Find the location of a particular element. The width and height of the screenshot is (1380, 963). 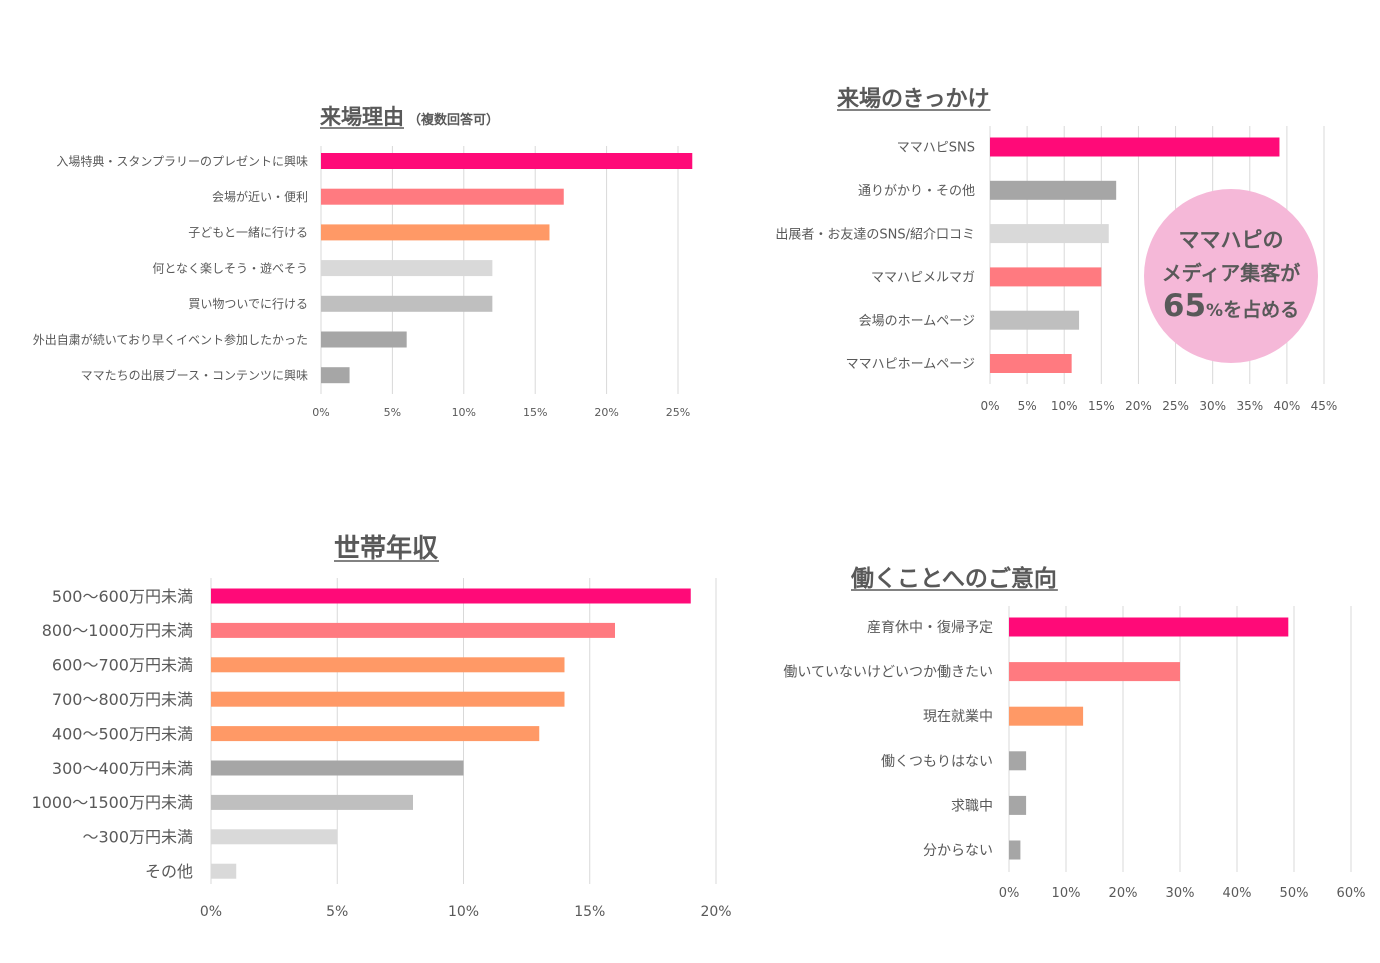

category-label: 通りがかり・その他 is located at coordinates (916, 191).